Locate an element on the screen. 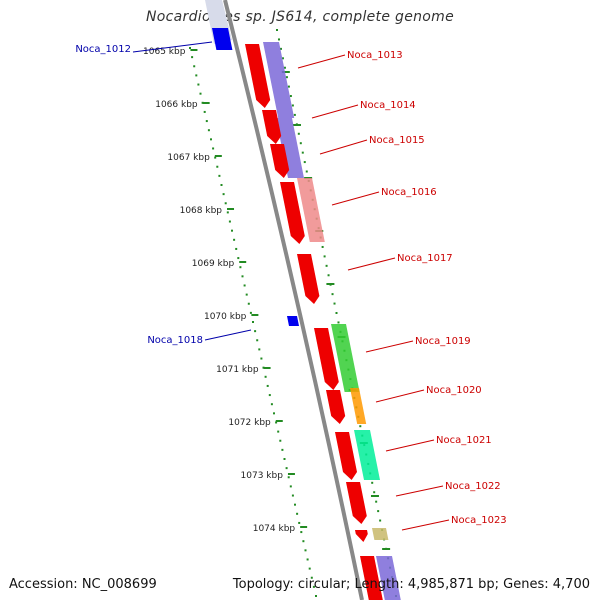  gene-label-noca_1023: Noca_1023 is located at coordinates (479, 520).